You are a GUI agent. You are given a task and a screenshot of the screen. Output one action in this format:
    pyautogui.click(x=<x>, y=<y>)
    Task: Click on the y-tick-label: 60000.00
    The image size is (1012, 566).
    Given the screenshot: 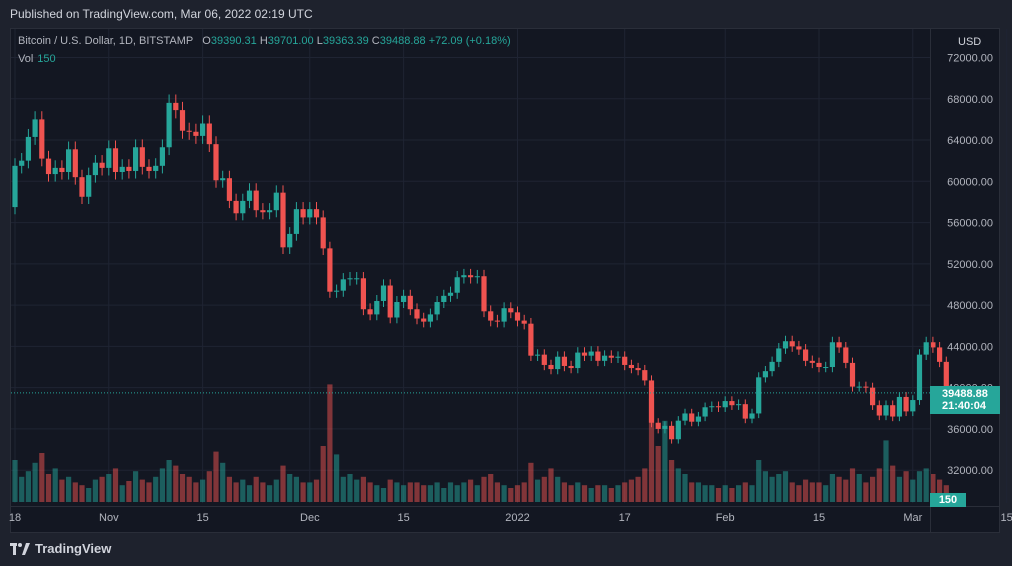 What is the action you would take?
    pyautogui.click(x=970, y=182)
    